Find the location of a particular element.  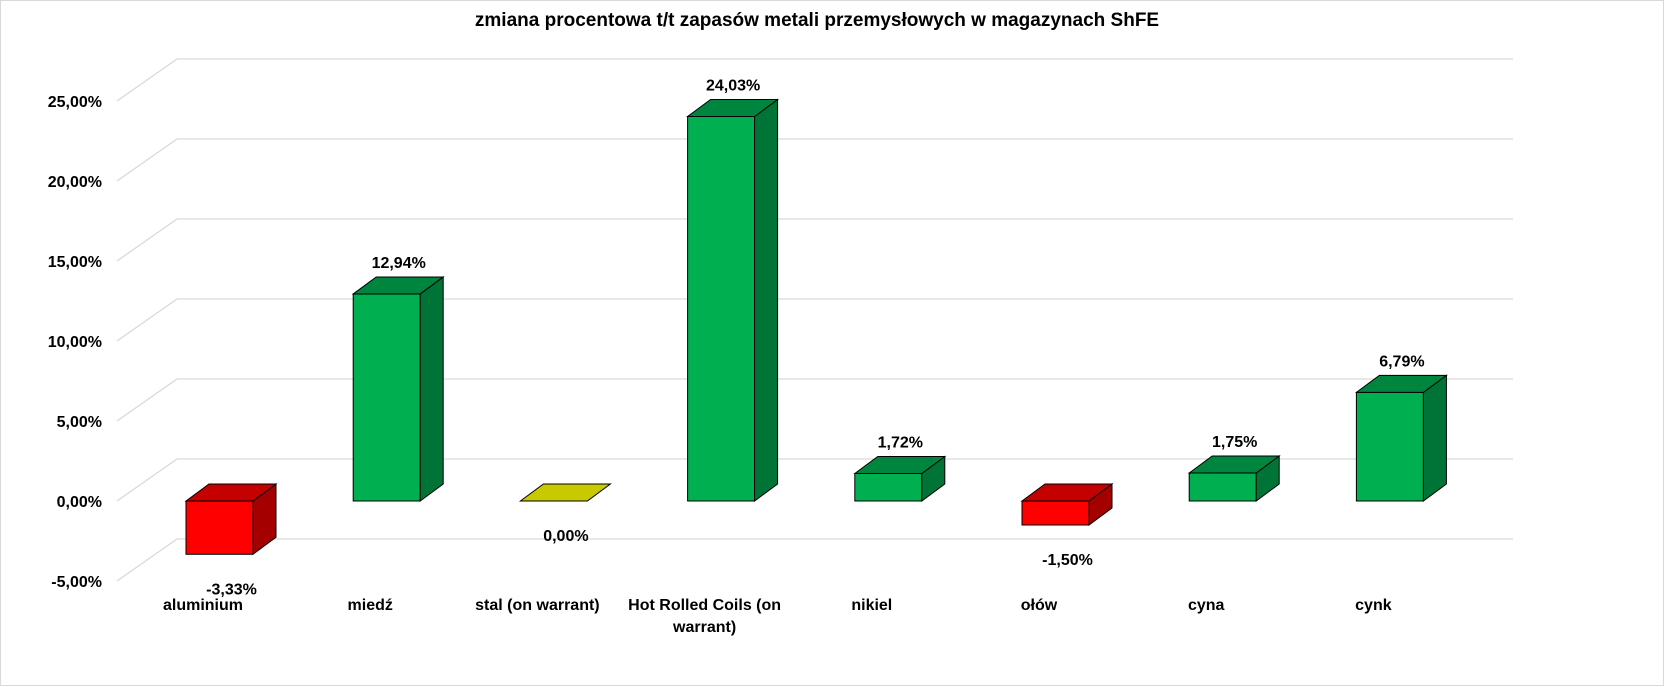

category-label: cynk is located at coordinates (1373, 605).